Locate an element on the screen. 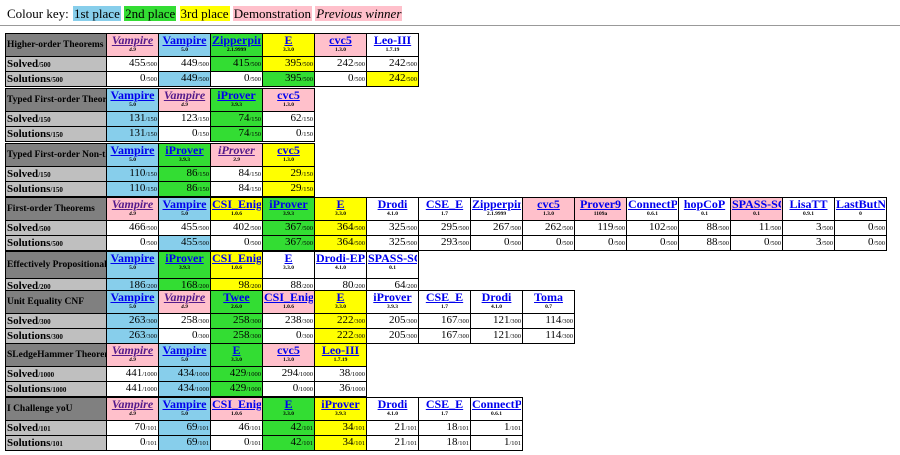  result-count: 88 is located at coordinates (712, 227).